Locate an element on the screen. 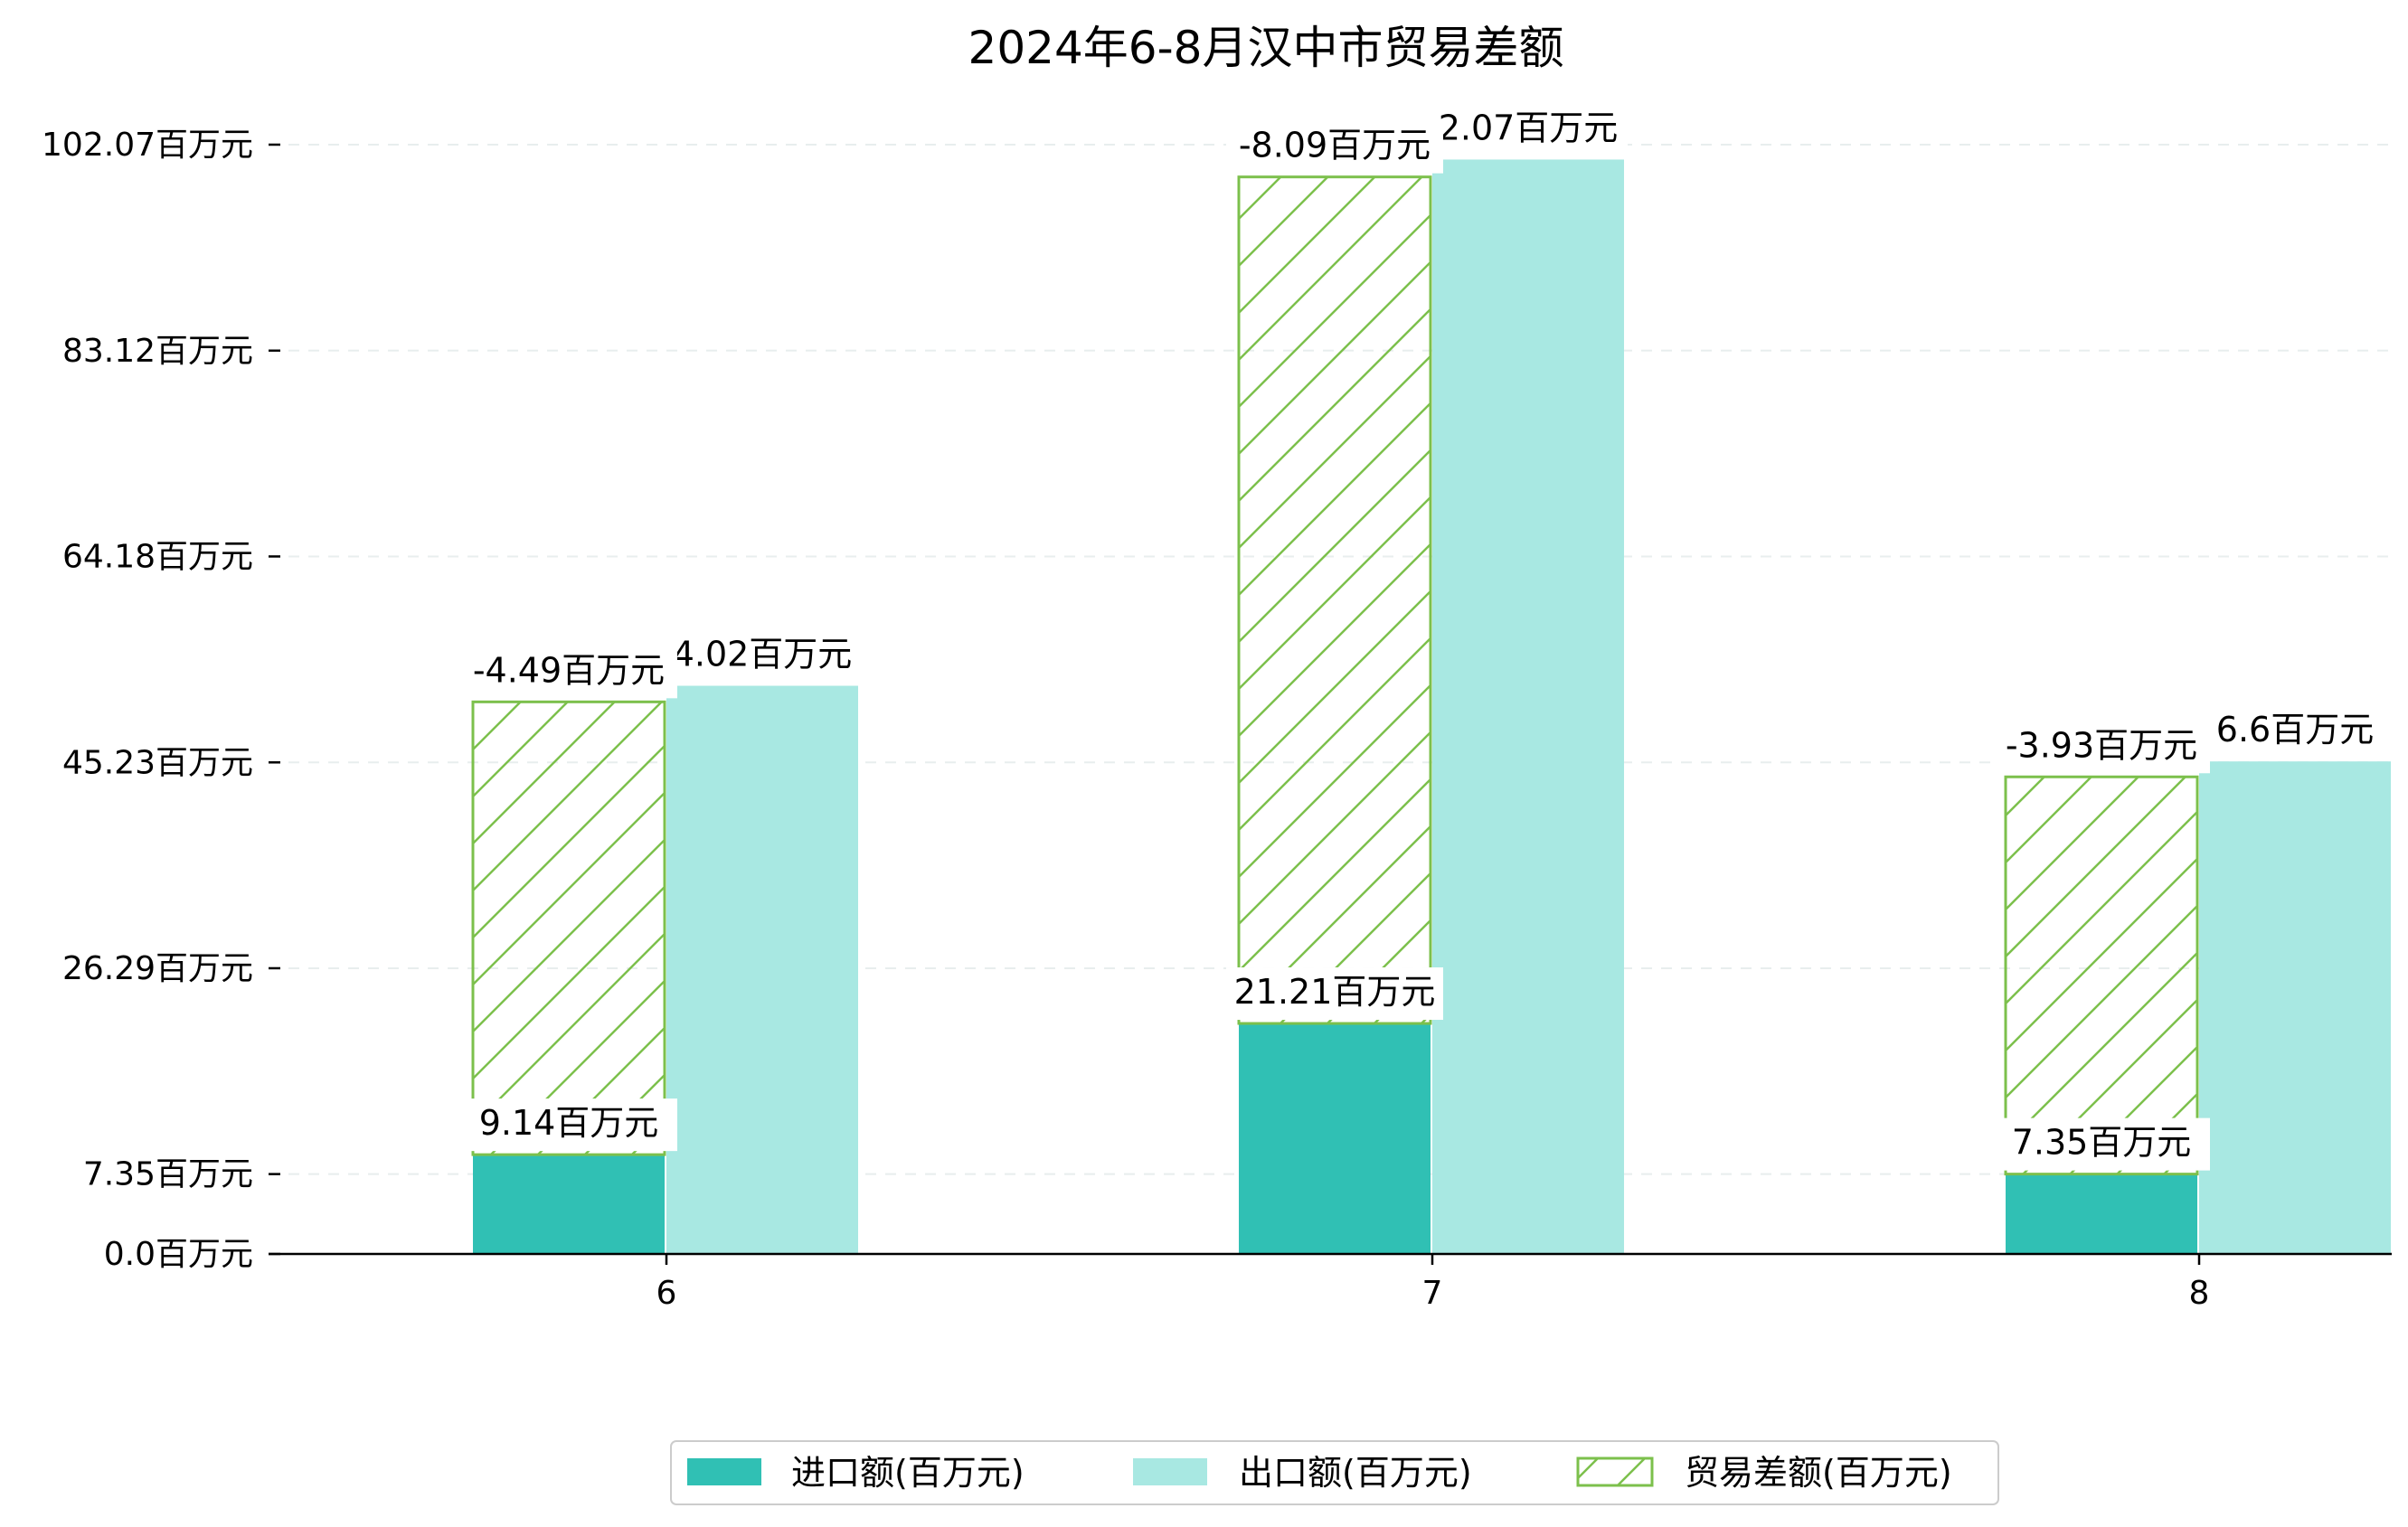  legend-label: 进口额(百万元) is located at coordinates (908, 1473).